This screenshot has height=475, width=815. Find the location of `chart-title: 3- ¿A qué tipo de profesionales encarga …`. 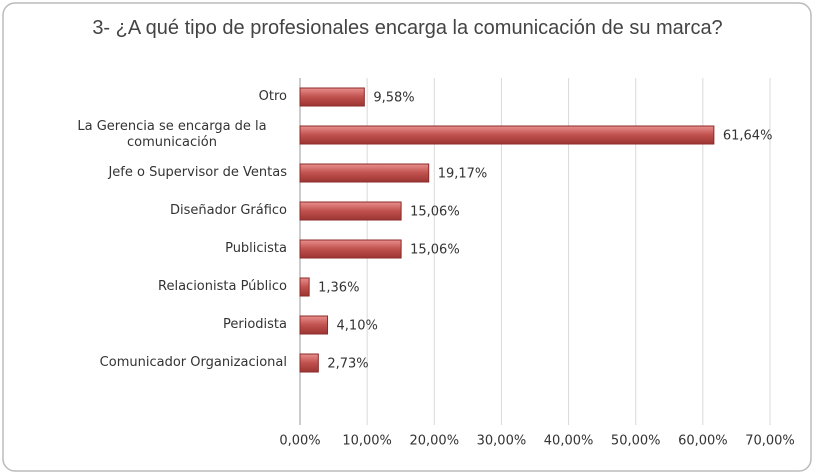

chart-title: 3- ¿A qué tipo de profesionales encarga … is located at coordinates (407, 28).